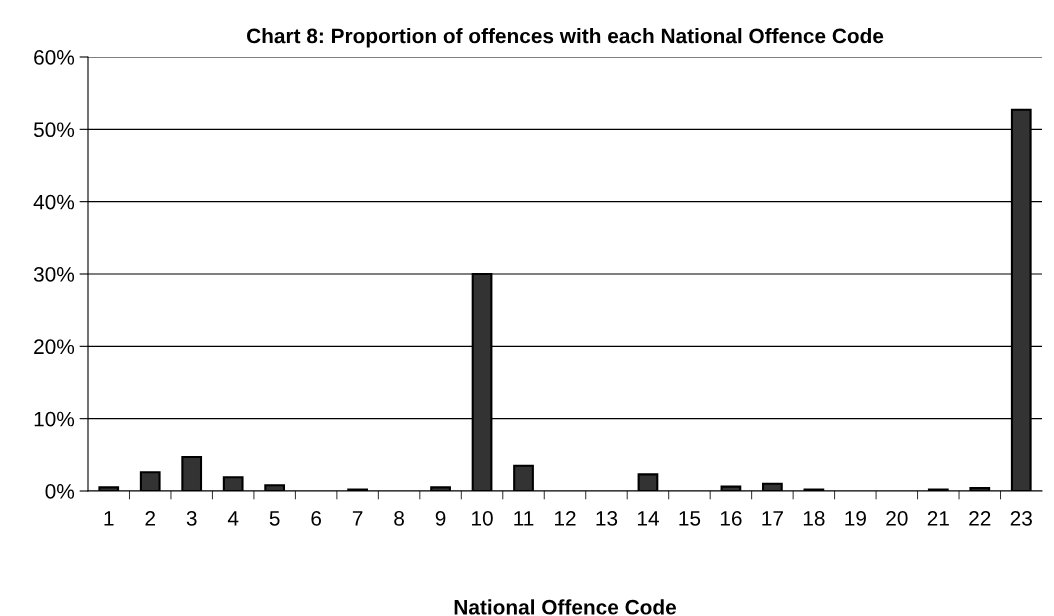  I want to click on x-tick-label: 5, so click(274, 518).